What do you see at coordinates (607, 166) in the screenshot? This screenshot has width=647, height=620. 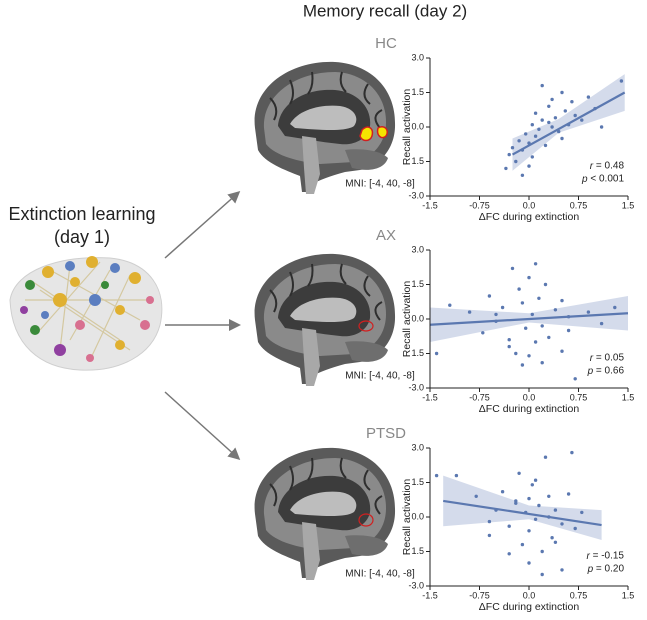 I see `stat-annotation: r = 0.48` at bounding box center [607, 166].